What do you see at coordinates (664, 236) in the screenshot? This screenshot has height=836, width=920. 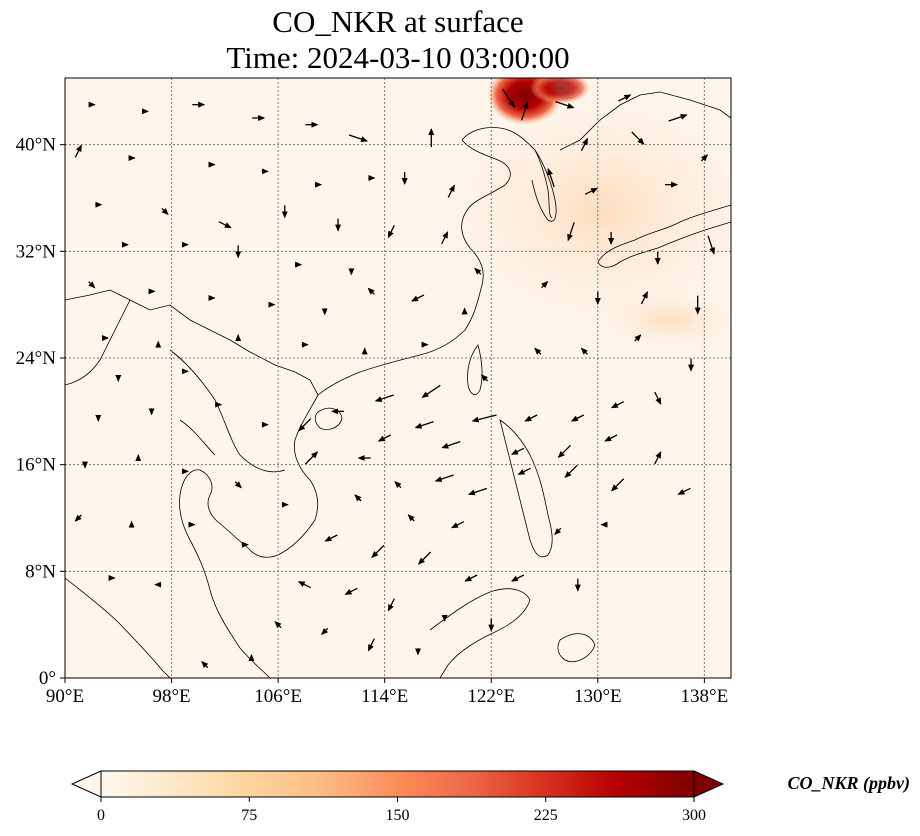 I see `japan-coastline` at bounding box center [664, 236].